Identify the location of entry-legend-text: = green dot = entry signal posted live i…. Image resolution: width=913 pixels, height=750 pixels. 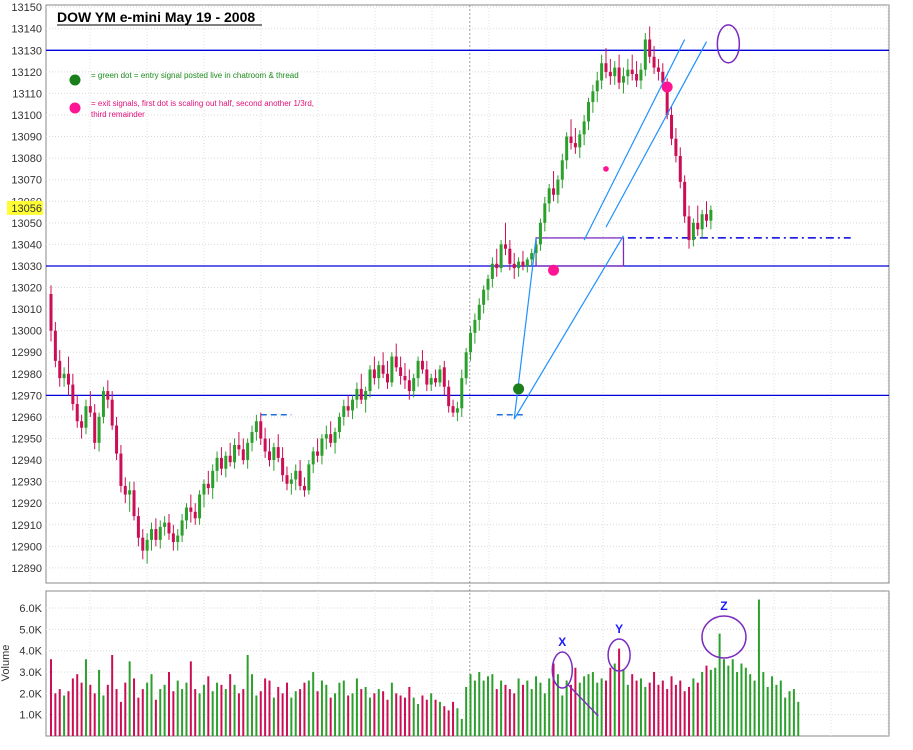
(195, 75).